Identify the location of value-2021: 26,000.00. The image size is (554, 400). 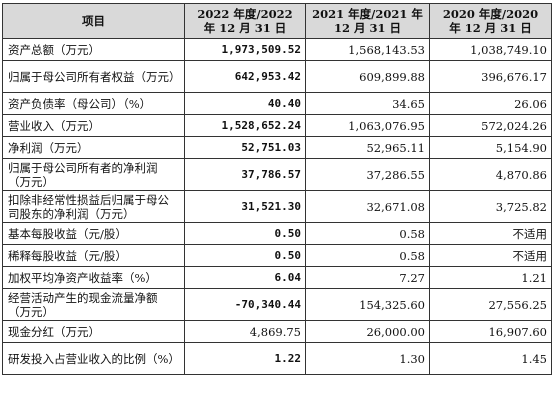
(367, 331).